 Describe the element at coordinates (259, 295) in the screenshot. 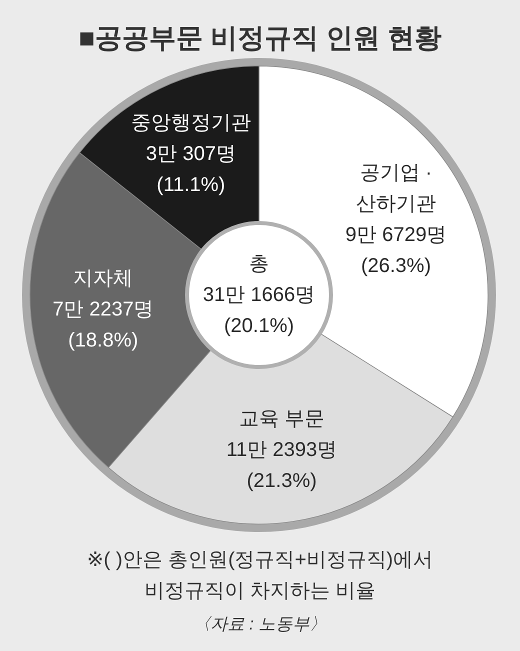

I see `text: 총 31만 1666명 (20.1%)` at that location.